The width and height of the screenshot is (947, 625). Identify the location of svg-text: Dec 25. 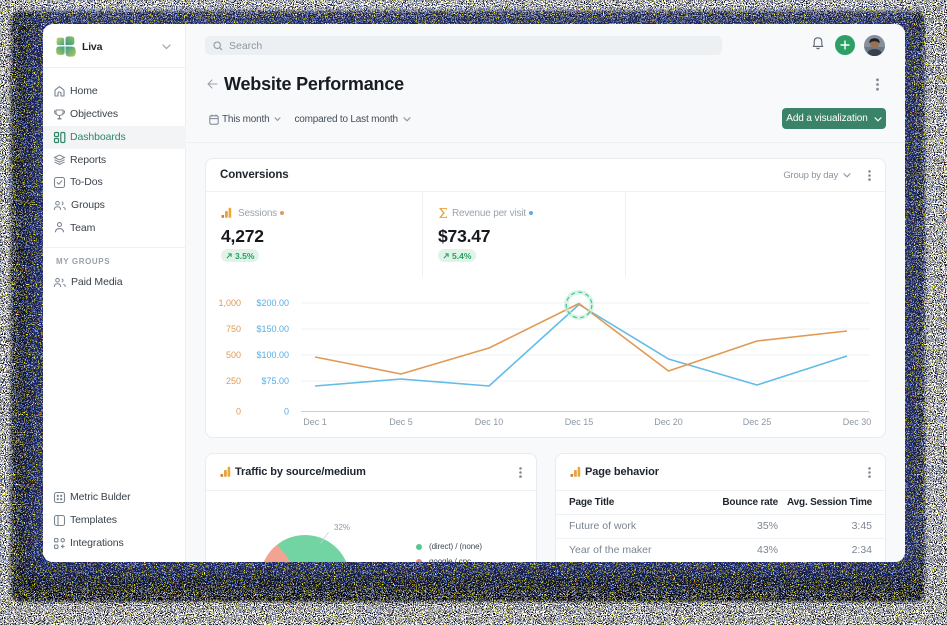
(757, 422).